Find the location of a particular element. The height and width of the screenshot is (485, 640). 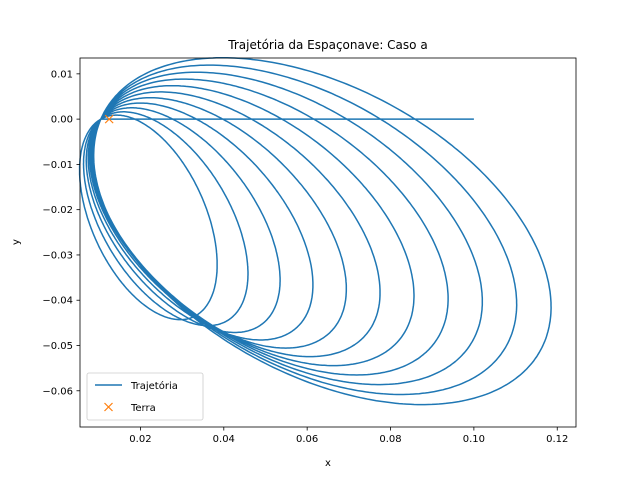

earth-marker is located at coordinates (109, 119).